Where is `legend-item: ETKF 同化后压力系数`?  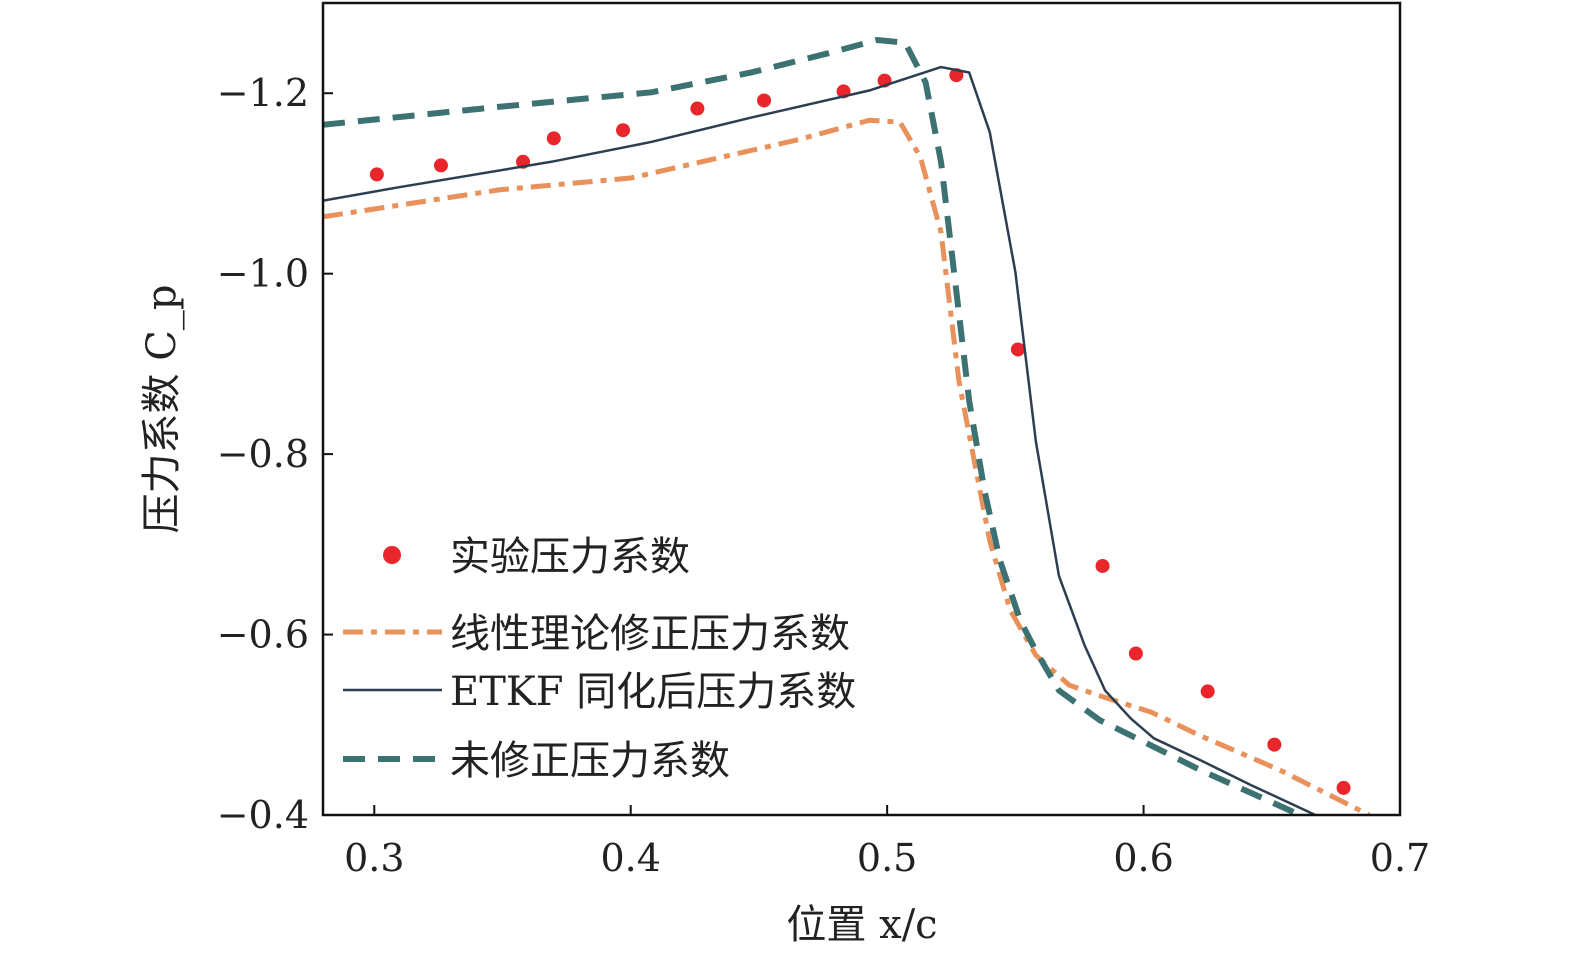
legend-item: ETKF 同化后压力系数 is located at coordinates (599, 692).